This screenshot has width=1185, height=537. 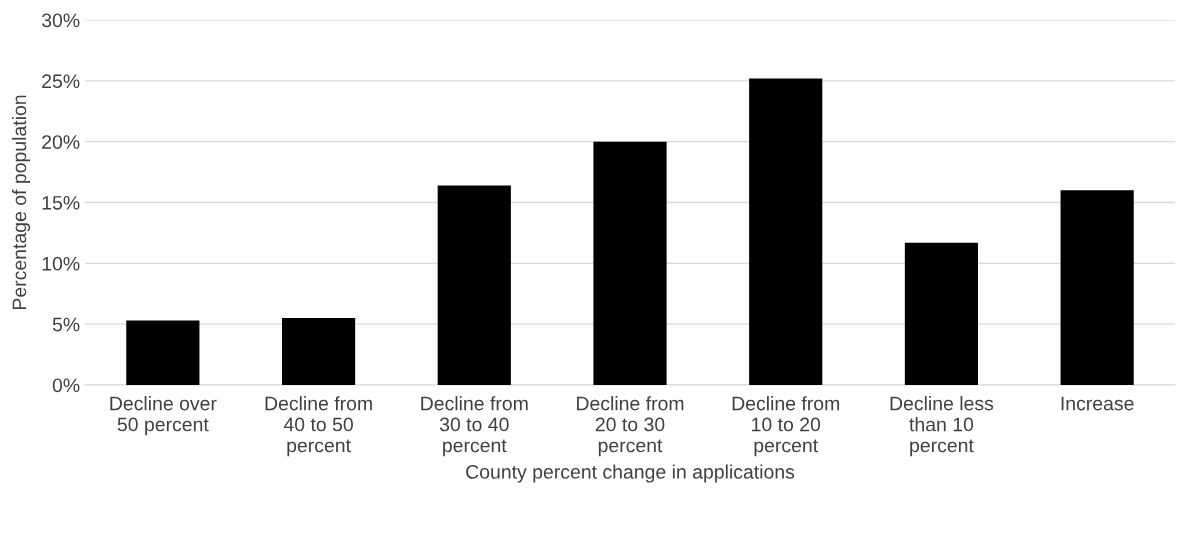 I want to click on y-tick-label: 25%, so click(x=61, y=81).